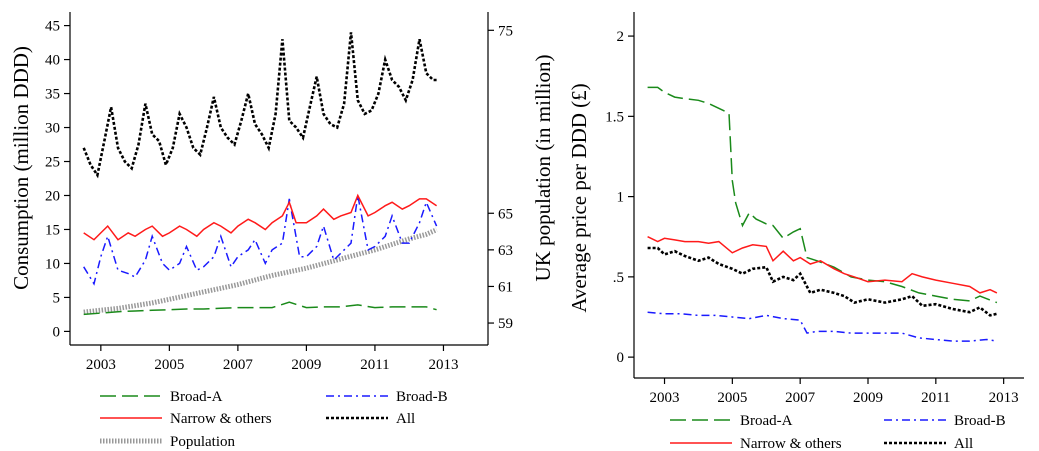 The width and height of the screenshot is (1039, 451). I want to click on right-y-tick-label: 0, so click(621, 358).